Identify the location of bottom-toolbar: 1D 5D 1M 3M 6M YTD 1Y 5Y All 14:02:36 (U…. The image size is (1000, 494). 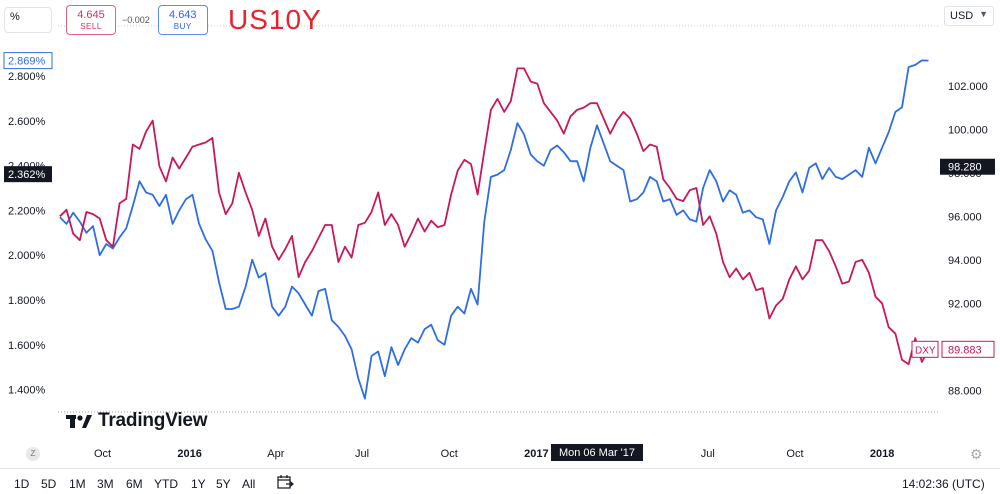
(500, 481).